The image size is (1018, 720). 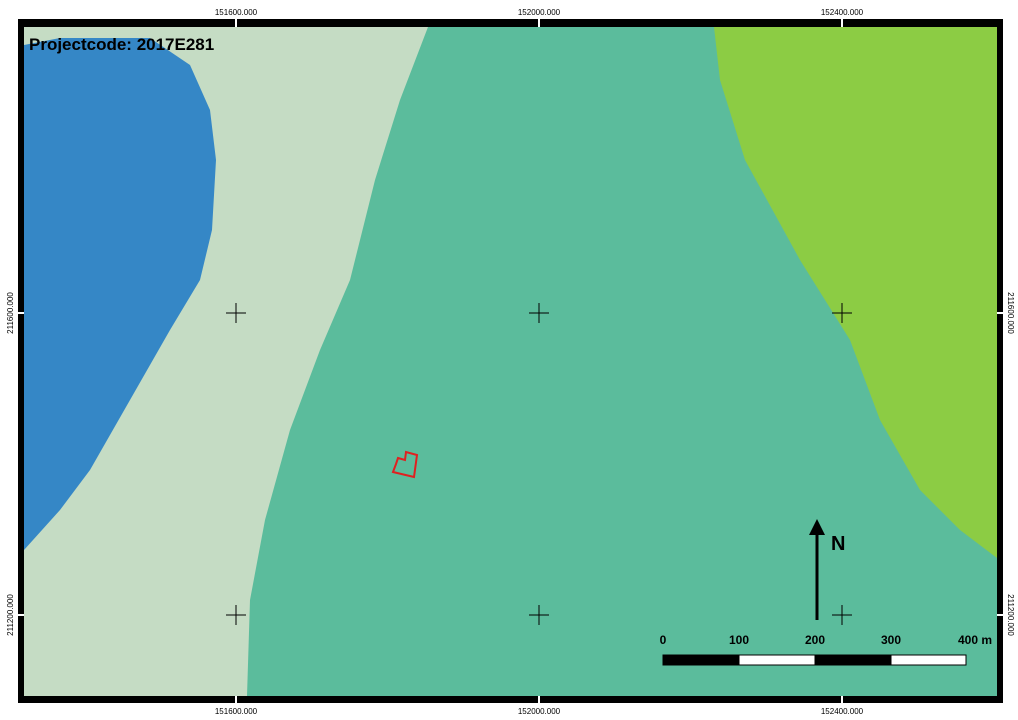 I want to click on scale-label: 200, so click(x=815, y=640).